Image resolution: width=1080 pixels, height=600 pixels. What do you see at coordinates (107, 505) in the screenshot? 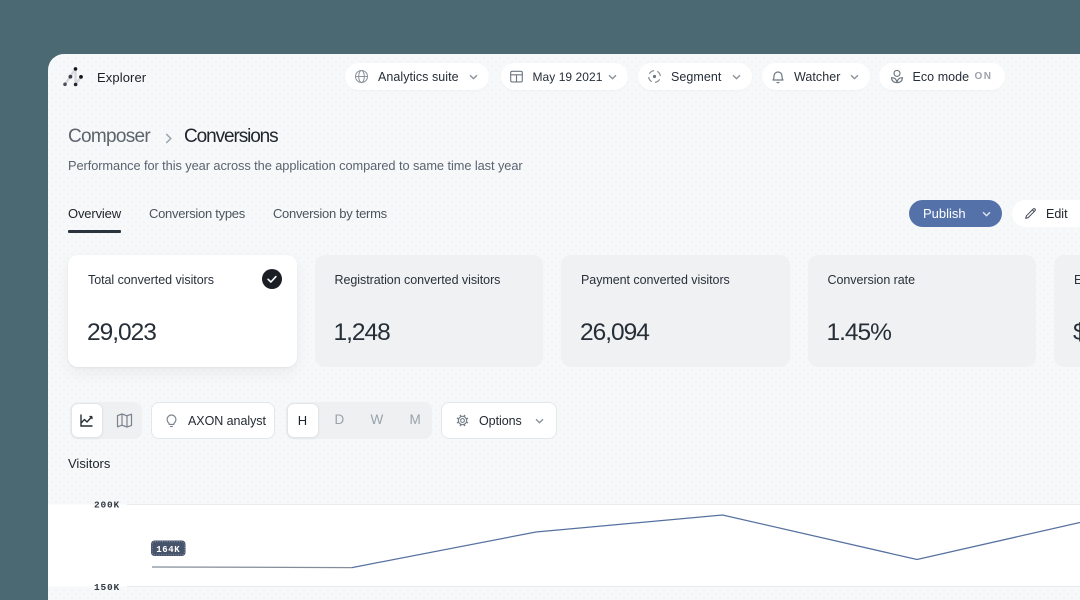
I see `svg-text: 200K` at bounding box center [107, 505].